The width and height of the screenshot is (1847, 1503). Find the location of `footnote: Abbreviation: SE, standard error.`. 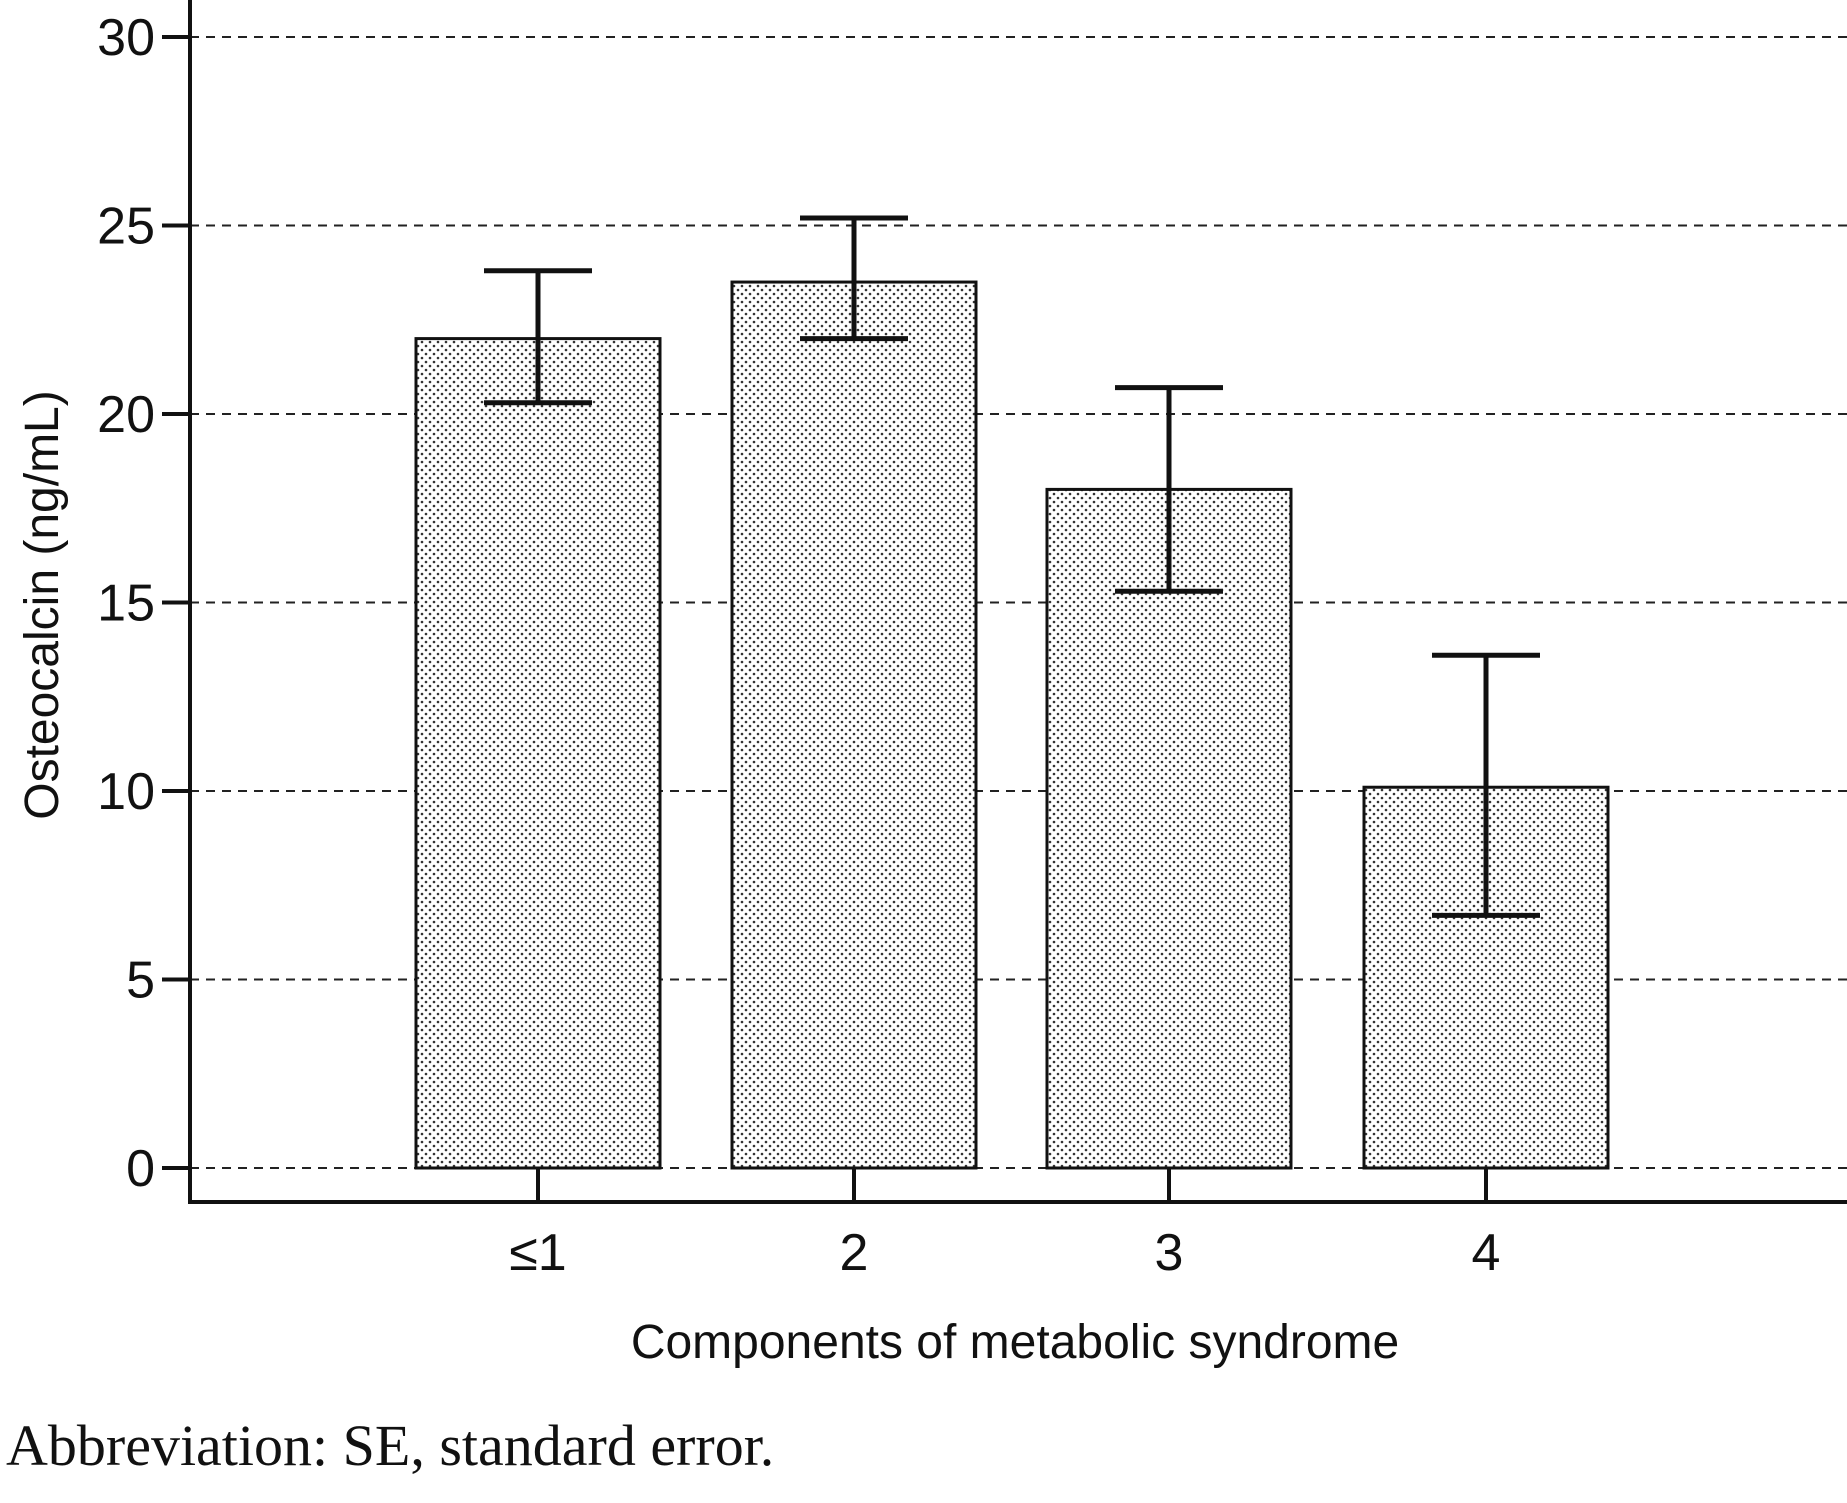

footnote: Abbreviation: SE, standard error. is located at coordinates (390, 1445).